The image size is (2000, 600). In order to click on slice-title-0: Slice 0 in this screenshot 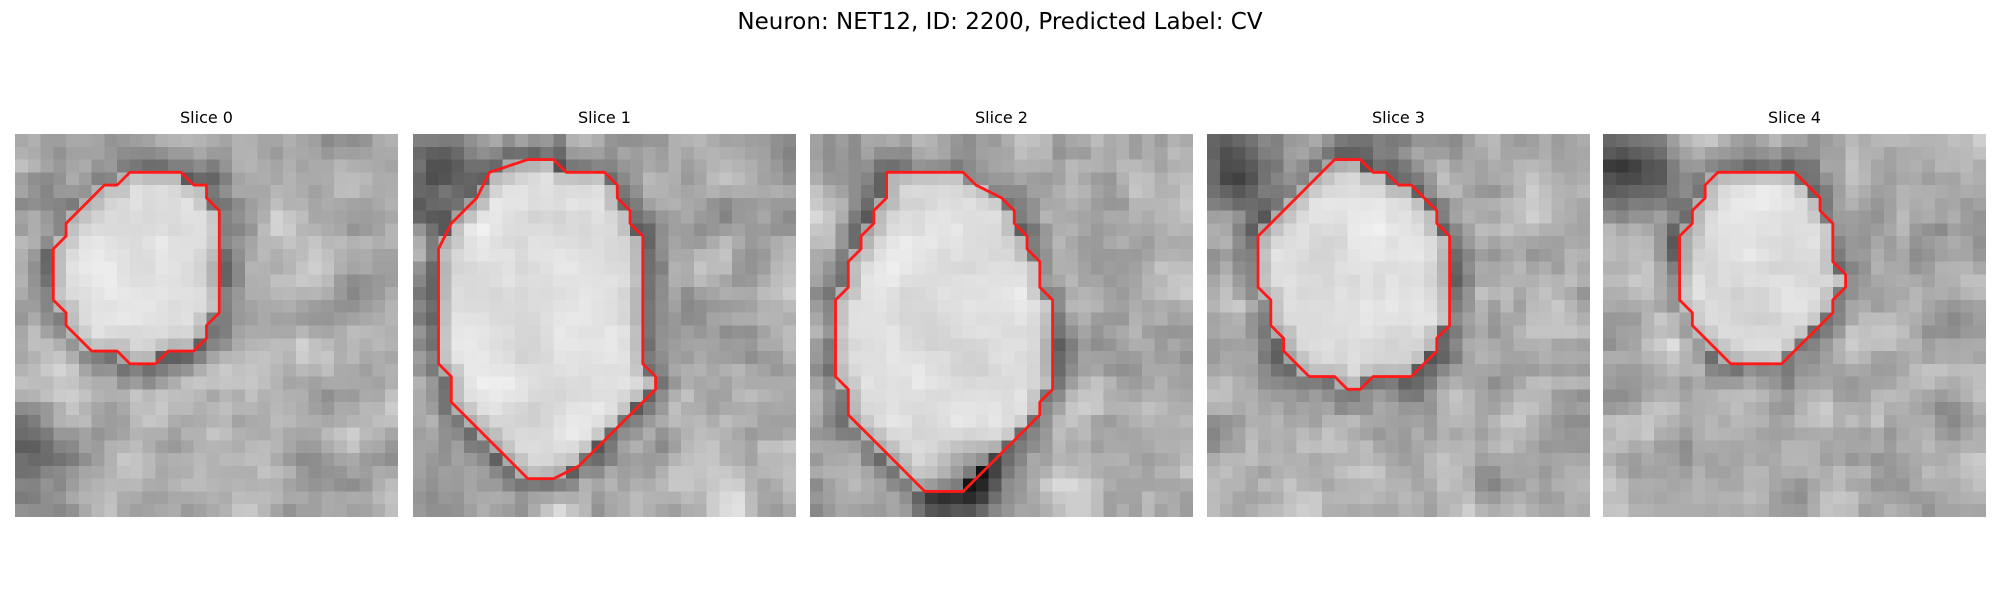, I will do `click(206, 117)`.